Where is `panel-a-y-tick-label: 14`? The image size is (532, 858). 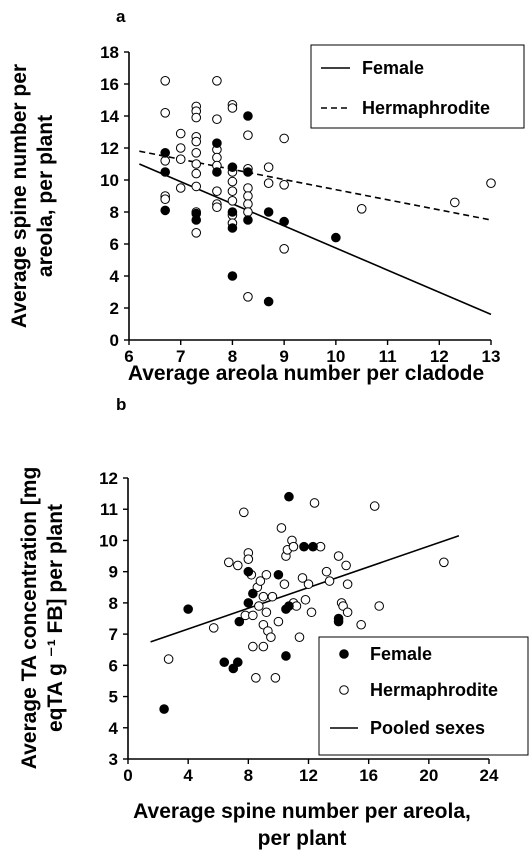 panel-a-y-tick-label: 14 is located at coordinates (109, 116).